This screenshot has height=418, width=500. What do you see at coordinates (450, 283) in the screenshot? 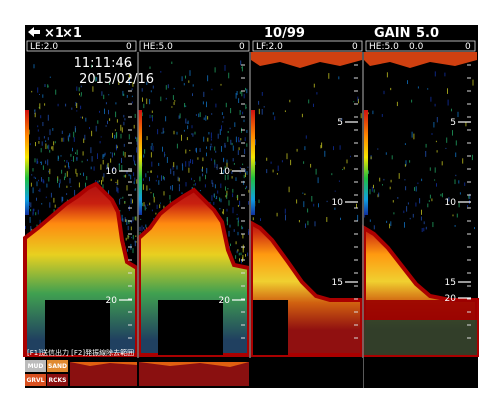
I see `depth-label: 15` at bounding box center [450, 283].